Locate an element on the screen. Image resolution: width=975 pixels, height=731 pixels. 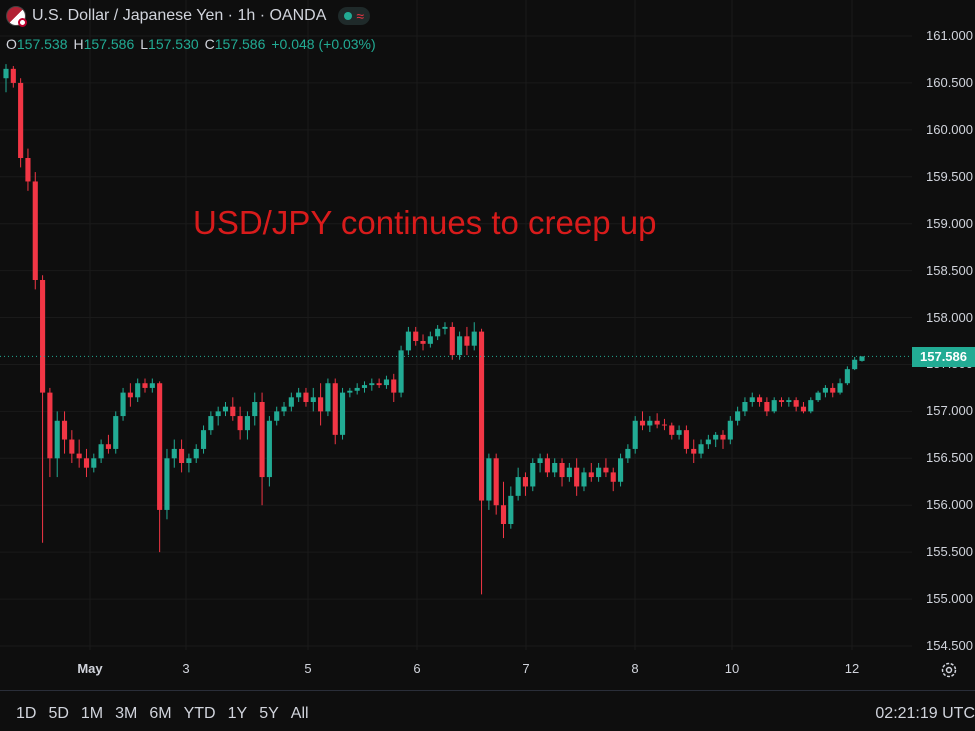
utc-clock: 02:21:19 UTC is located at coordinates (925, 713).